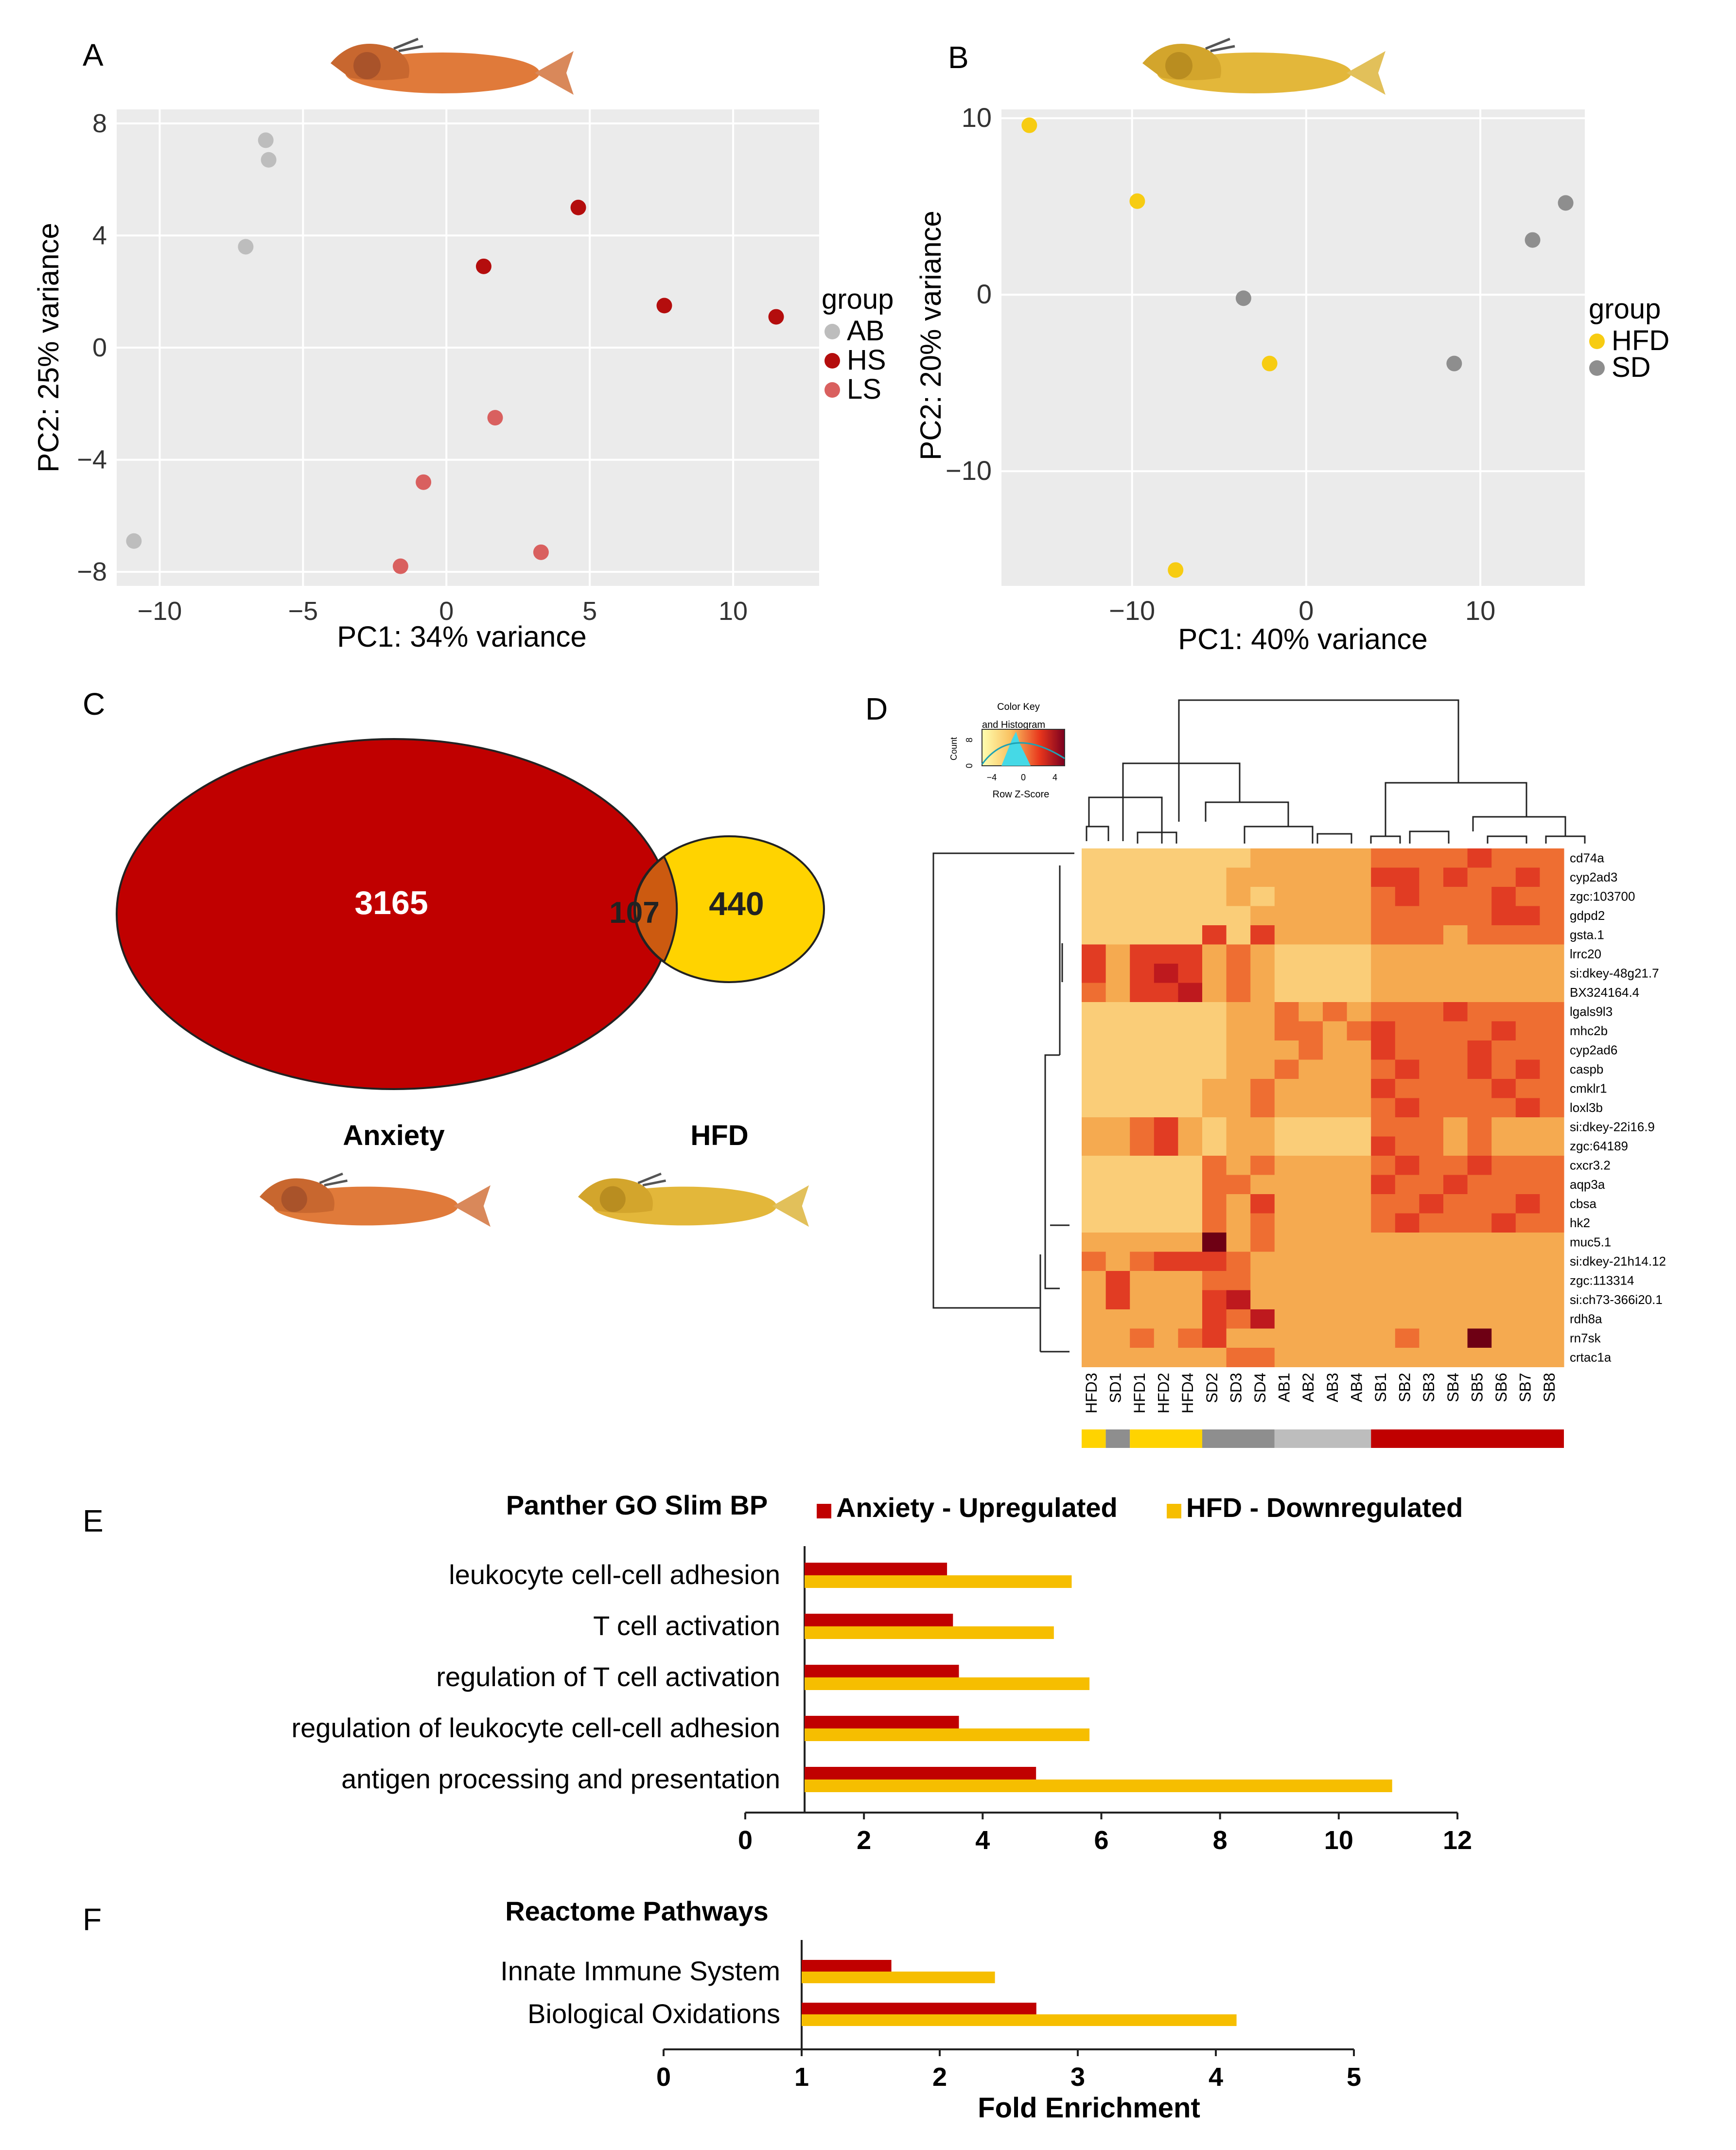  I want to click on x-tick-label: −10, so click(160, 611).